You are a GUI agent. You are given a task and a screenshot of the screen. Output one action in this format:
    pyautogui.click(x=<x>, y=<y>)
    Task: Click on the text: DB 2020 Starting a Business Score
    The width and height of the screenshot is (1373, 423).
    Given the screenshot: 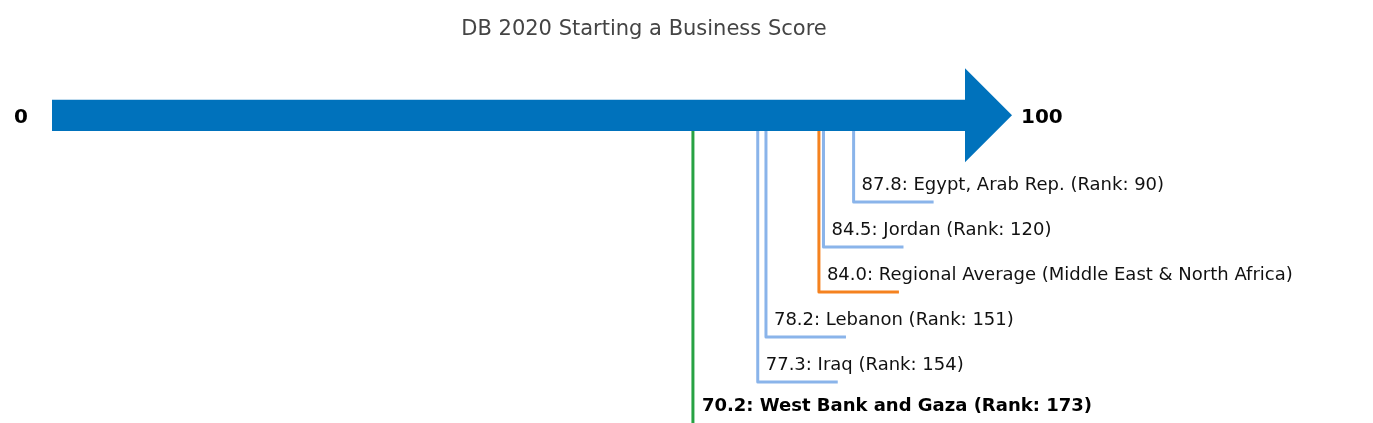 What is the action you would take?
    pyautogui.click(x=644, y=28)
    